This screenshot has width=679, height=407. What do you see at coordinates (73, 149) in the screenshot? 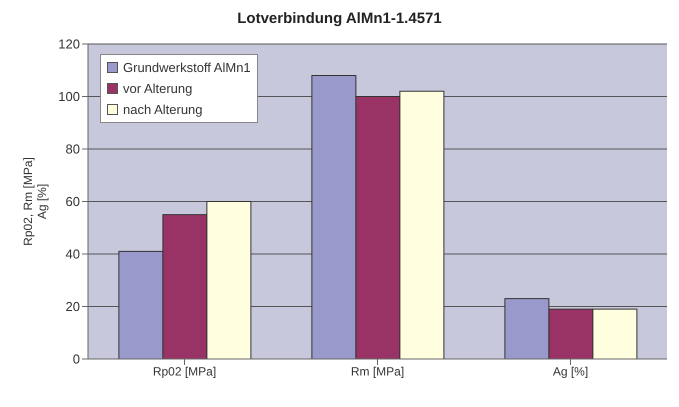
I see `y-tick-label: 80` at bounding box center [73, 149].